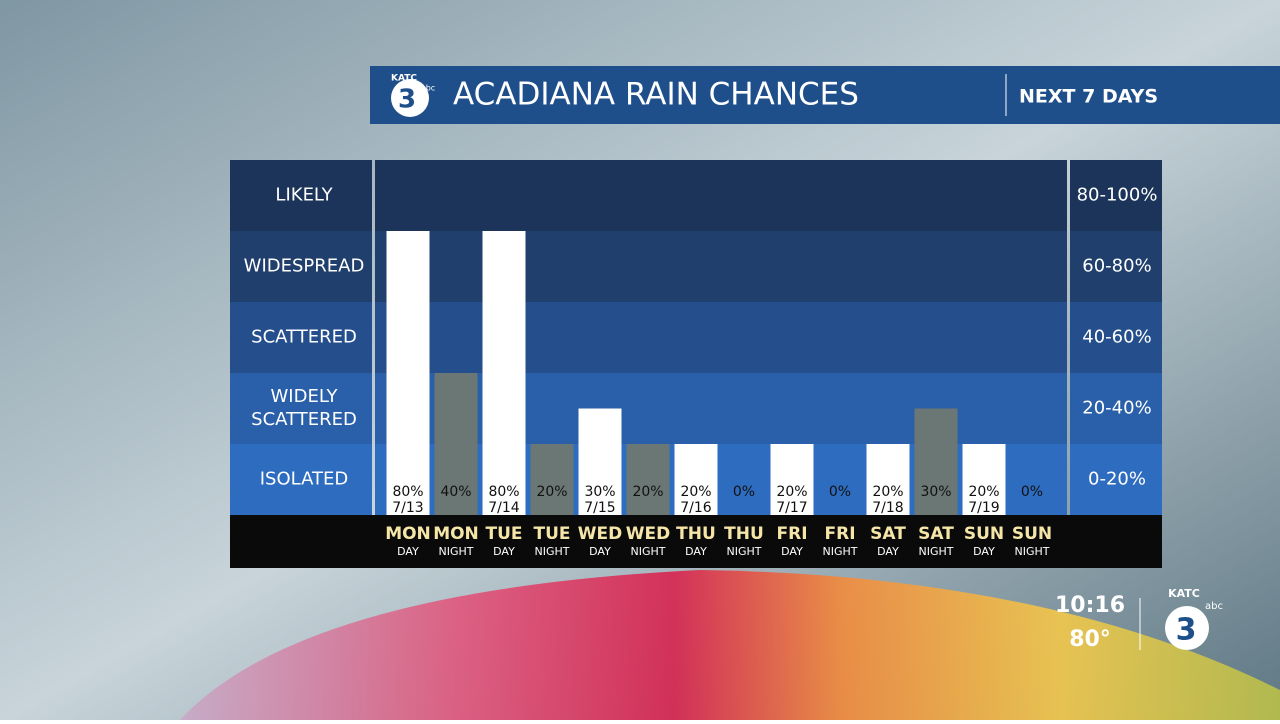 The width and height of the screenshot is (1280, 724). Describe the element at coordinates (304, 408) in the screenshot. I see `band-label: WIDELY SCATTERED` at that location.